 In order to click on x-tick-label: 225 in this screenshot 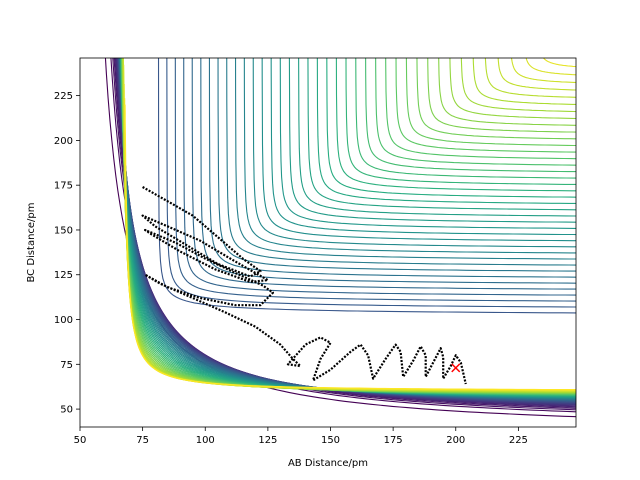, I will do `click(518, 440)`.